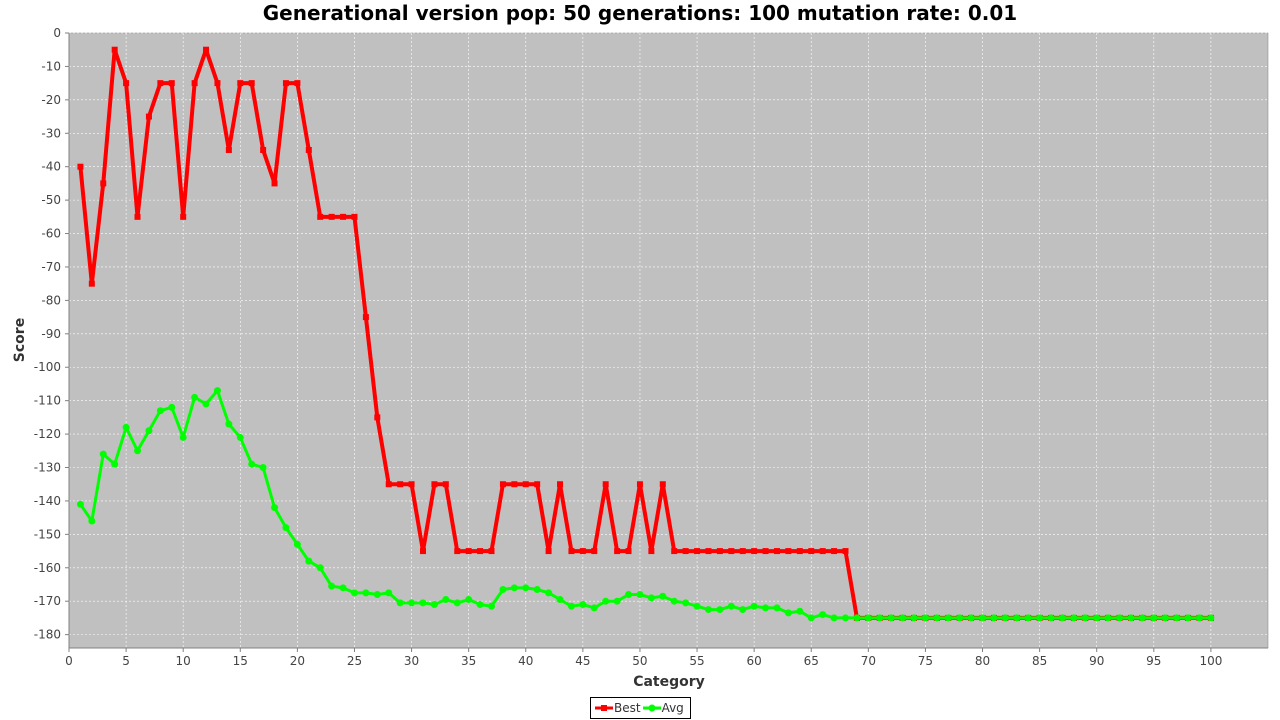 The height and width of the screenshot is (720, 1280). Describe the element at coordinates (618, 708) in the screenshot. I see `legend-item-best: Best` at that location.